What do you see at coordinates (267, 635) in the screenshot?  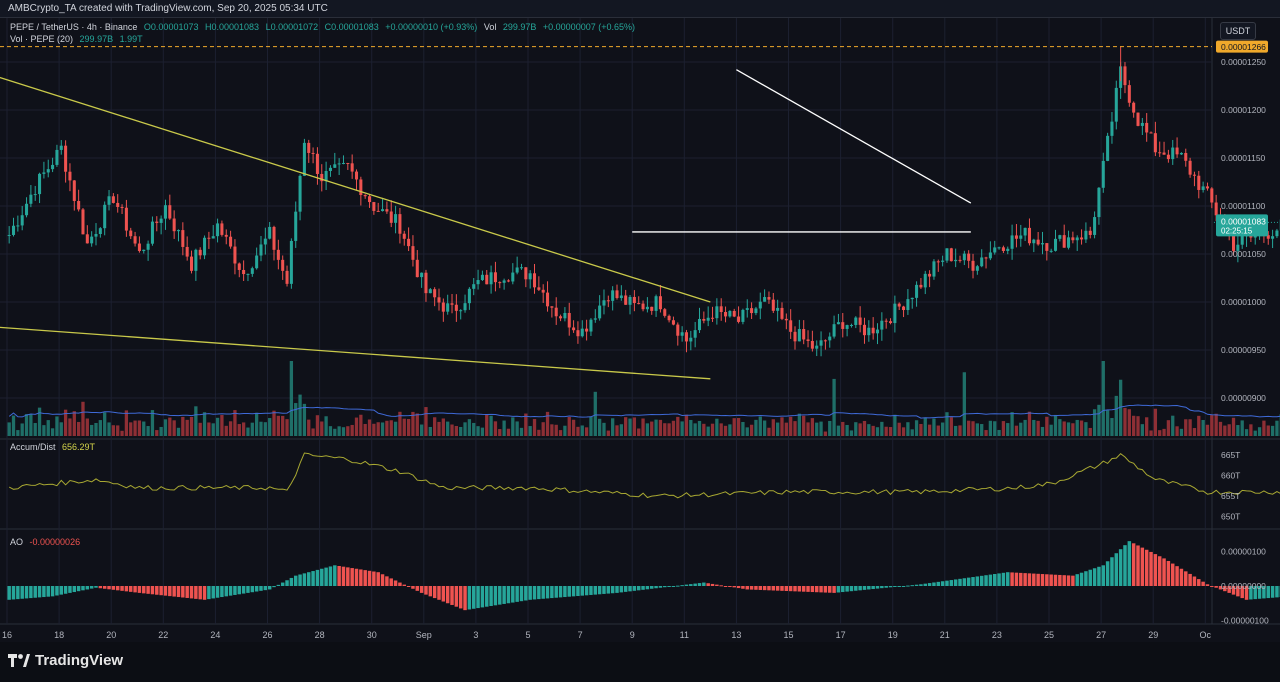 I see `time-tick-label: 26` at bounding box center [267, 635].